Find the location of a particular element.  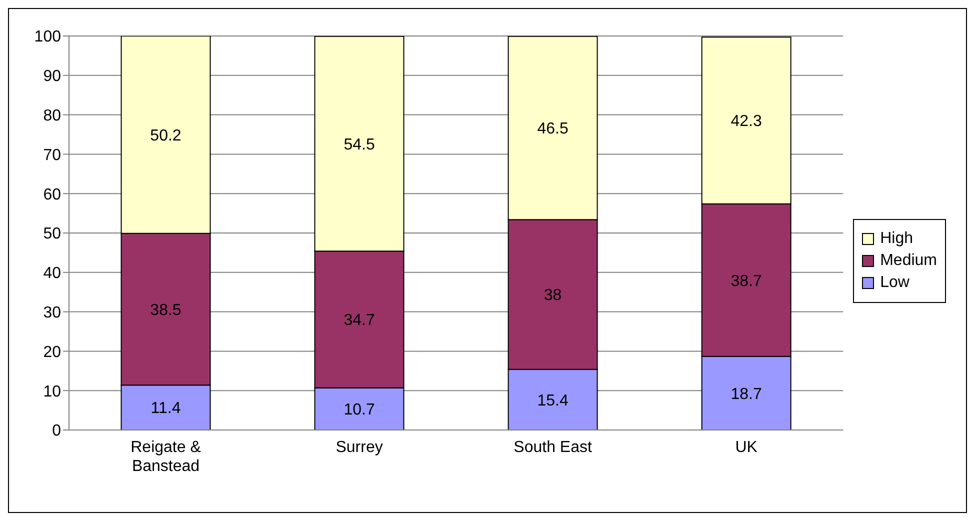

y-tick-label: 80 is located at coordinates (52, 115).